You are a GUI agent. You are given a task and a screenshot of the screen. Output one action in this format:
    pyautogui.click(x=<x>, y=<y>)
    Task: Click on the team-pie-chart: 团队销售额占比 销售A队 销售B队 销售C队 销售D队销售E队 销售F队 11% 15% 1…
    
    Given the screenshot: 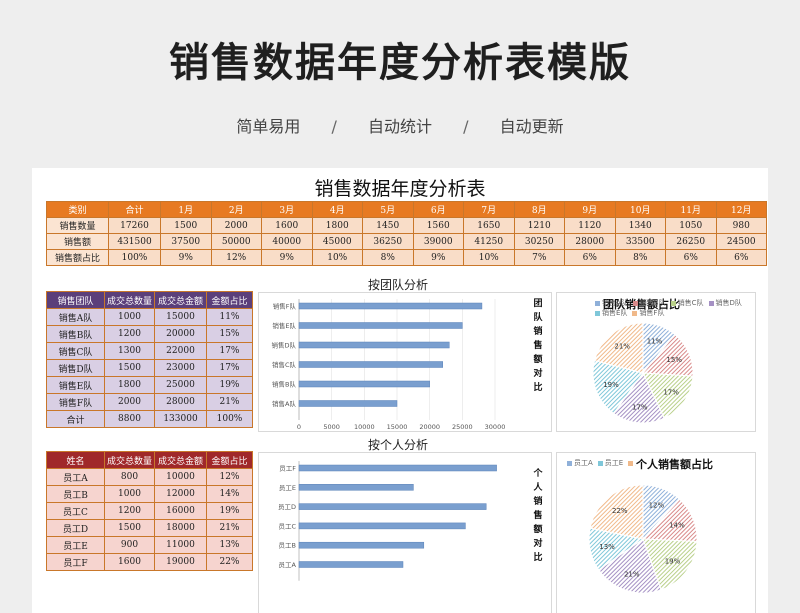 What is the action you would take?
    pyautogui.click(x=656, y=362)
    